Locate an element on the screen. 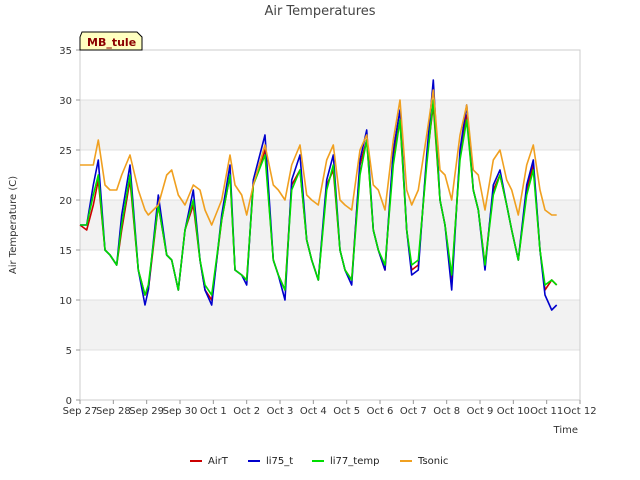 This screenshot has width=640, height=480. legend: AirT li75_t li77_temp Tsonic is located at coordinates (319, 461).